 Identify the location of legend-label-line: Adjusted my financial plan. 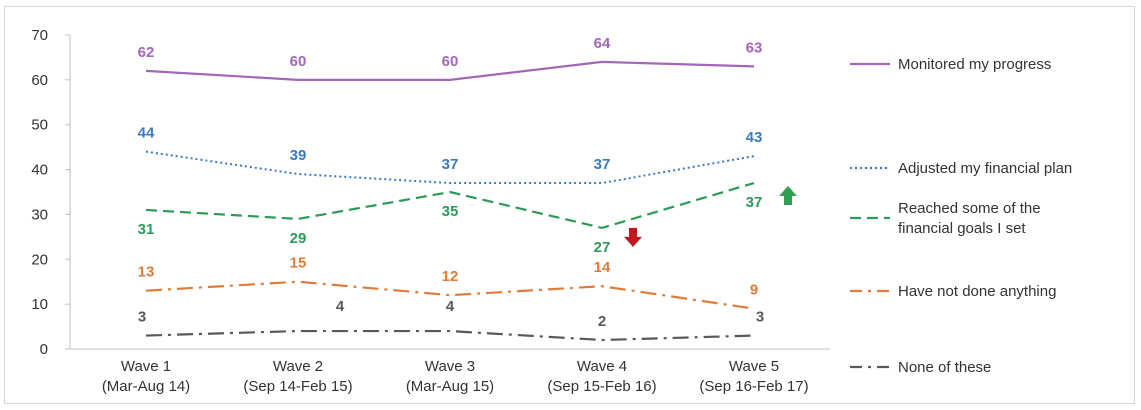
(985, 168).